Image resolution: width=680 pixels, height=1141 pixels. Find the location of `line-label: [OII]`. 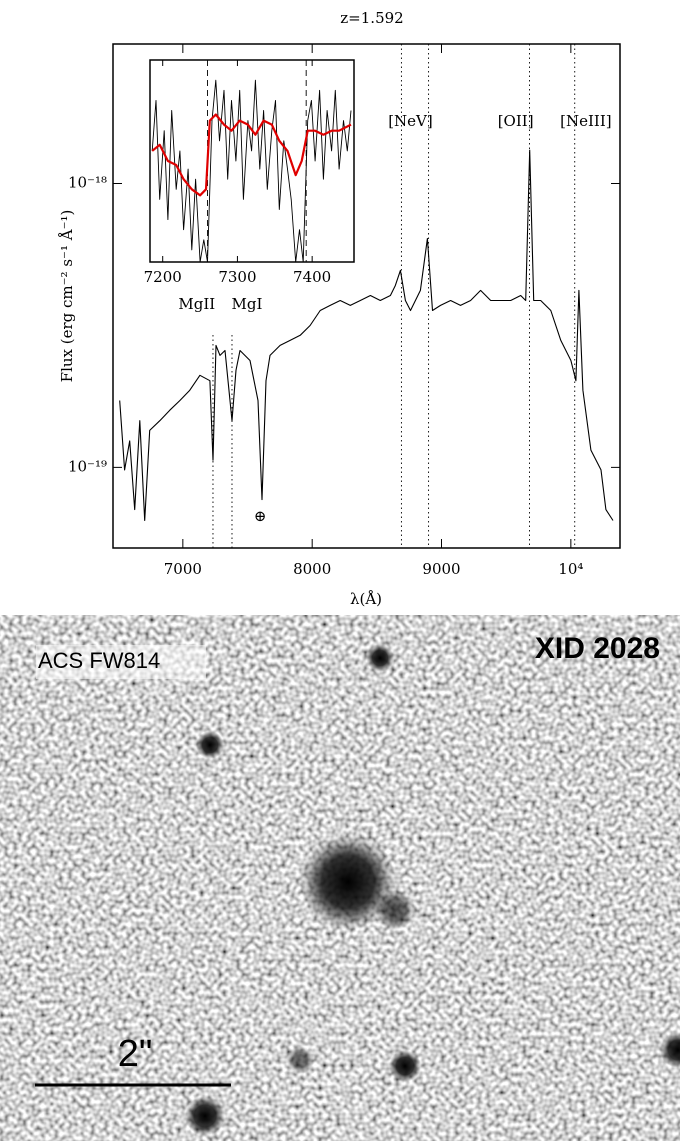

line-label: [OII] is located at coordinates (516, 121).